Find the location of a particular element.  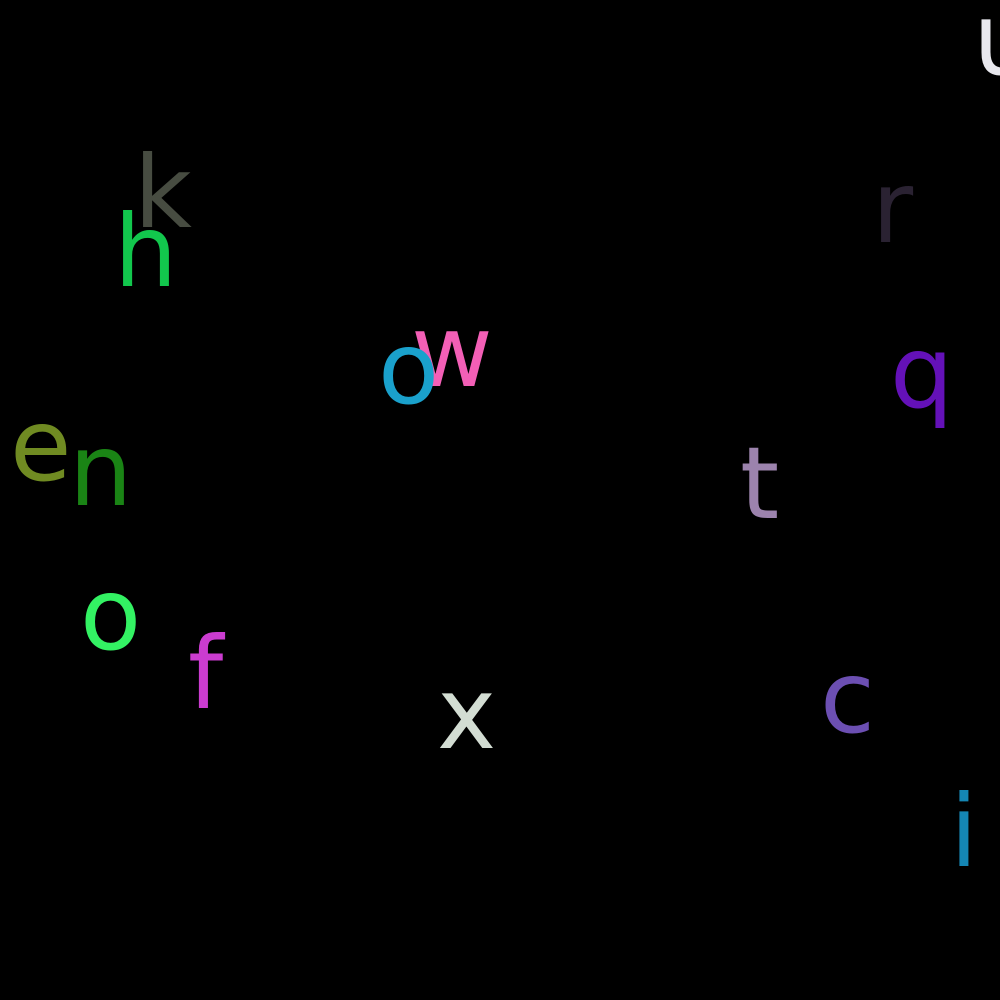

letter-h: h is located at coordinates (146, 251).